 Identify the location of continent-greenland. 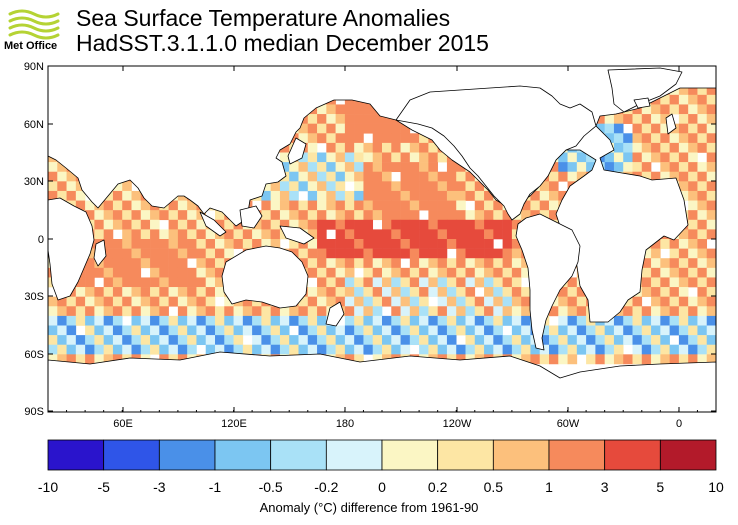
(645, 90).